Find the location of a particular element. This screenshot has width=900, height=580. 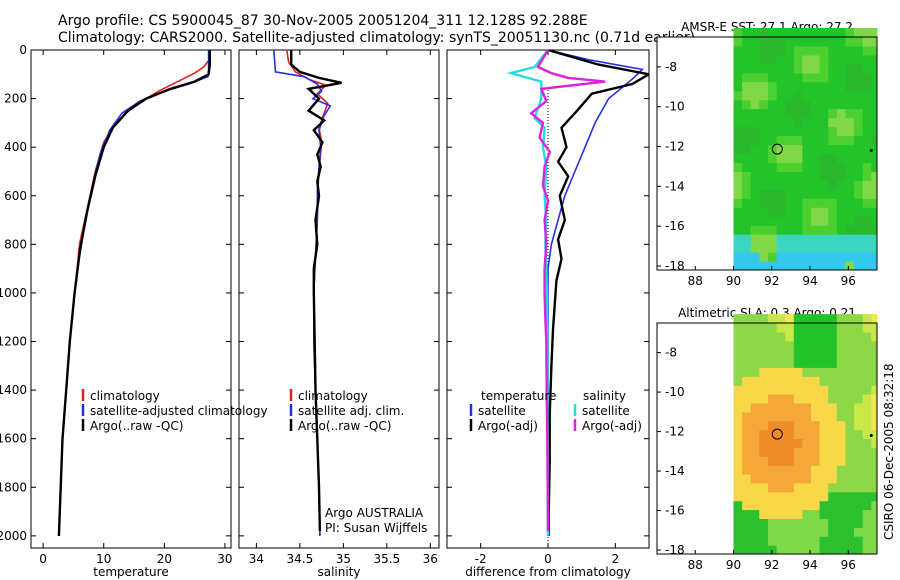

temperature-series-argo-raw-qc- is located at coordinates (134, 293).